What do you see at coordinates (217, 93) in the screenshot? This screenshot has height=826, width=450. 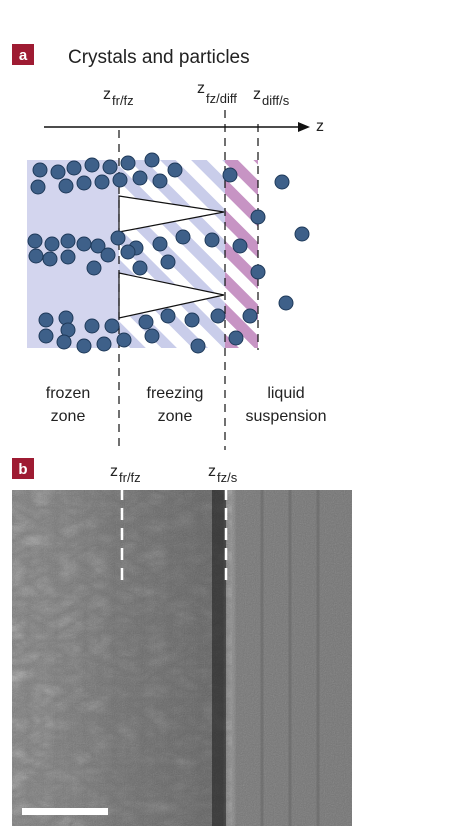 I see `marker-z-fz-diff: zfz/diff` at bounding box center [217, 93].